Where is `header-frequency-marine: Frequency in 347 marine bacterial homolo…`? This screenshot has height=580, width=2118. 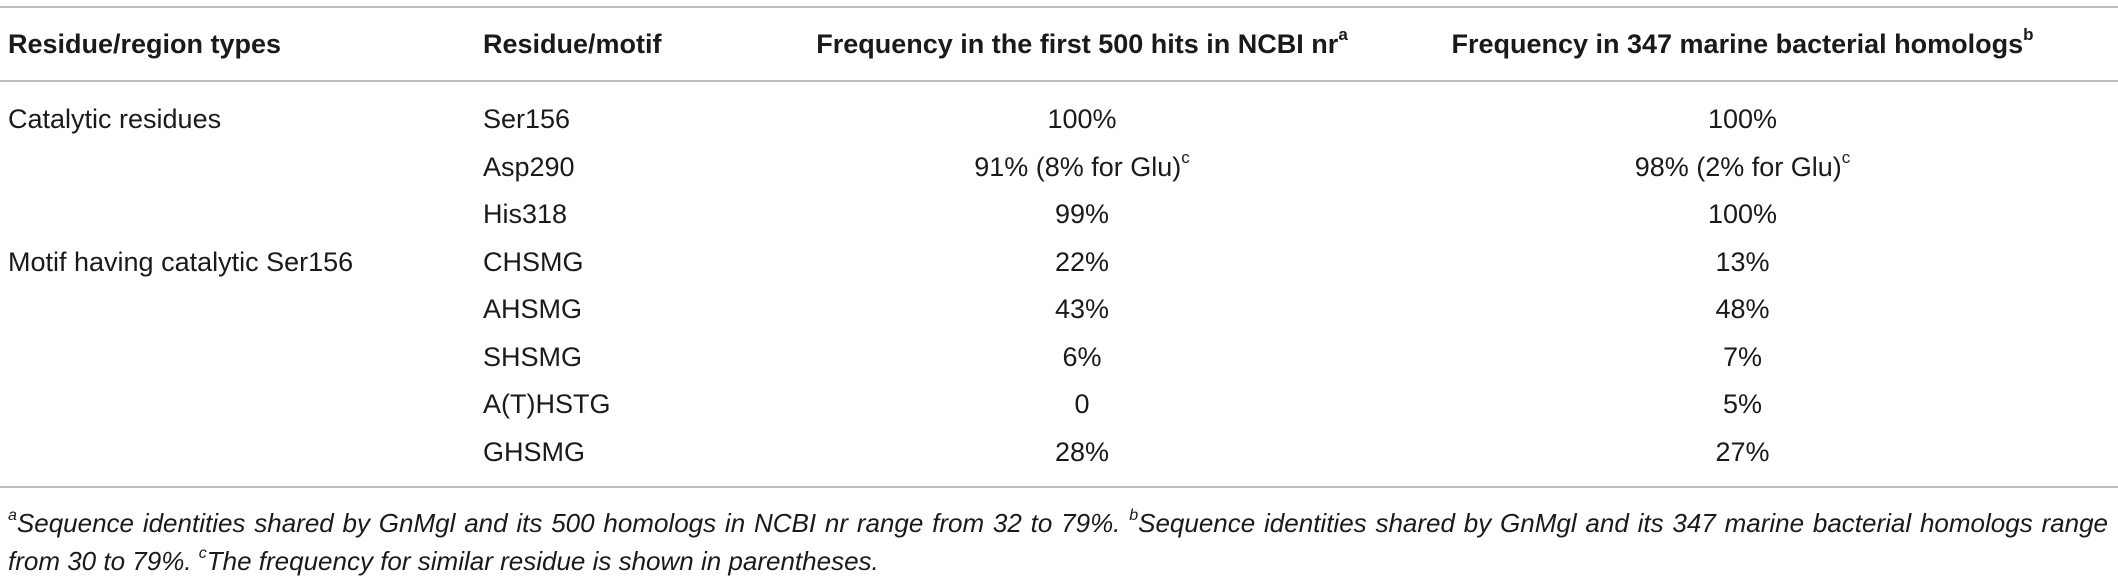 header-frequency-marine: Frequency in 347 marine bacterial homolo… is located at coordinates (1747, 43).